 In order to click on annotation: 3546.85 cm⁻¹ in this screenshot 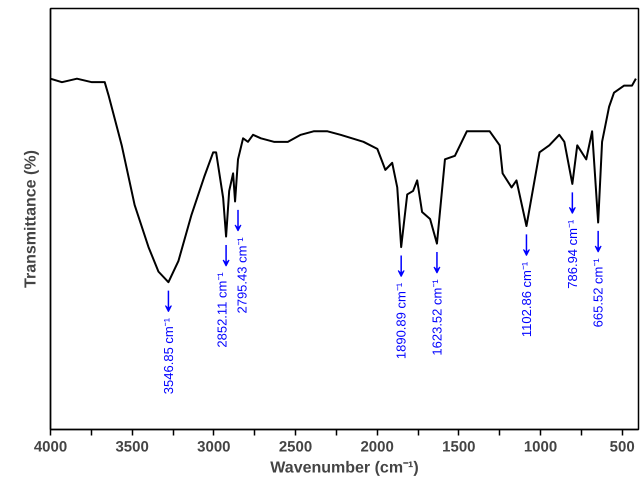, I will do `click(168, 355)`.